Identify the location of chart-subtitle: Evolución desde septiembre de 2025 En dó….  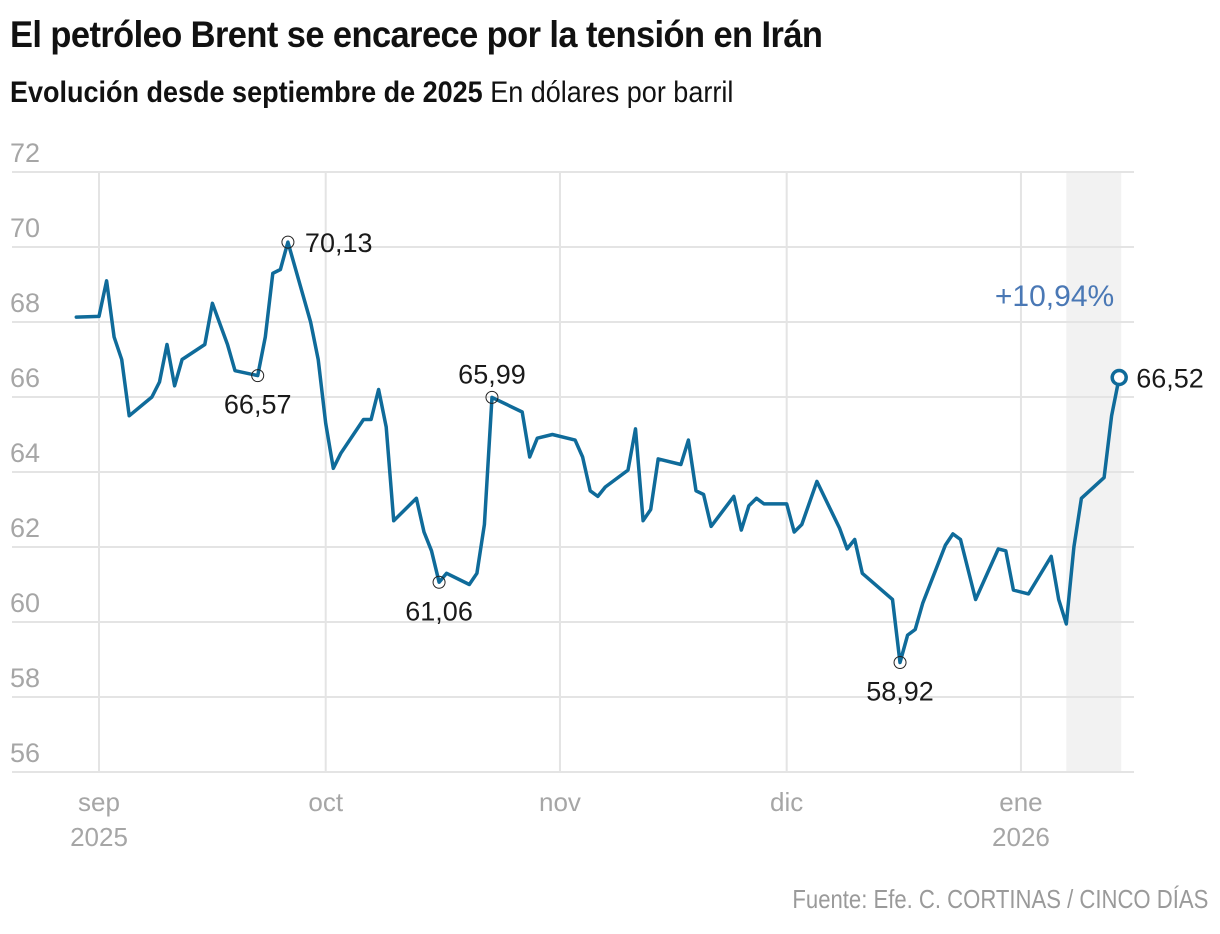
(371, 93).